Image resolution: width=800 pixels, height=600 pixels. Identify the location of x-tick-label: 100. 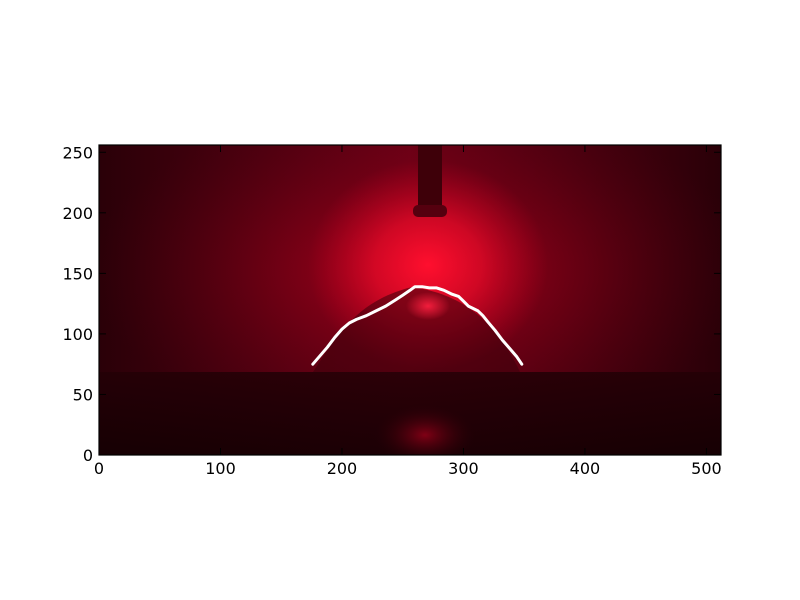
(220, 468).